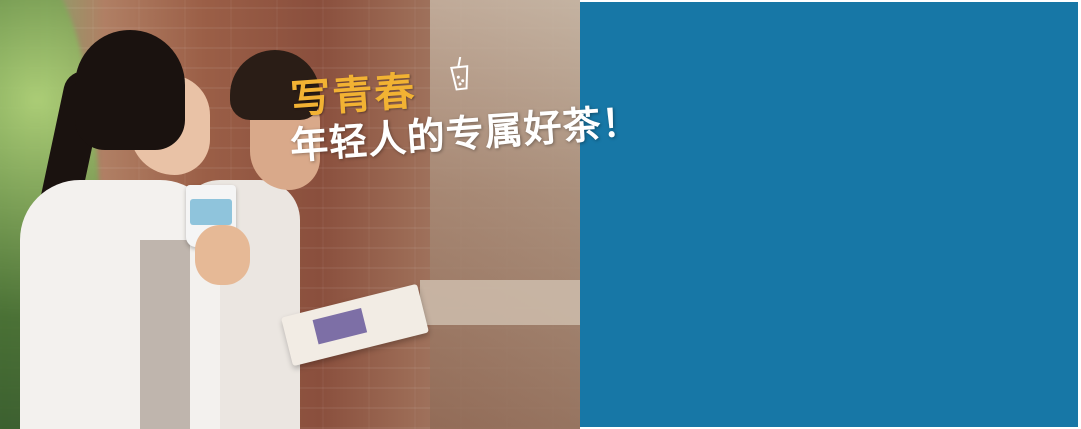  Describe the element at coordinates (500, 302) in the screenshot. I see `stone-ledge` at that location.